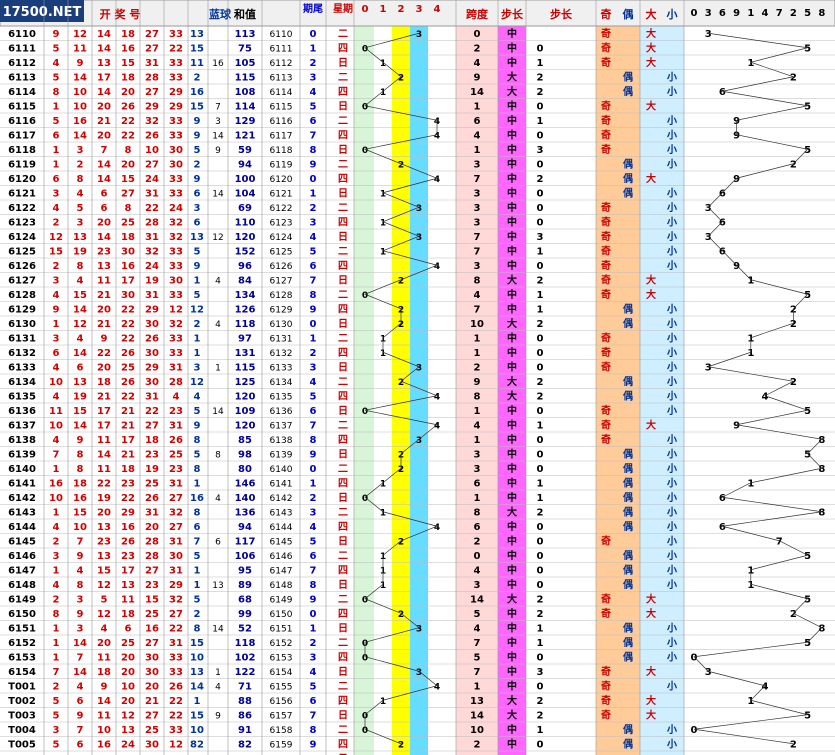 The image size is (835, 755). Describe the element at coordinates (128, 368) in the screenshot. I see `red-ball-cell: 25` at that location.